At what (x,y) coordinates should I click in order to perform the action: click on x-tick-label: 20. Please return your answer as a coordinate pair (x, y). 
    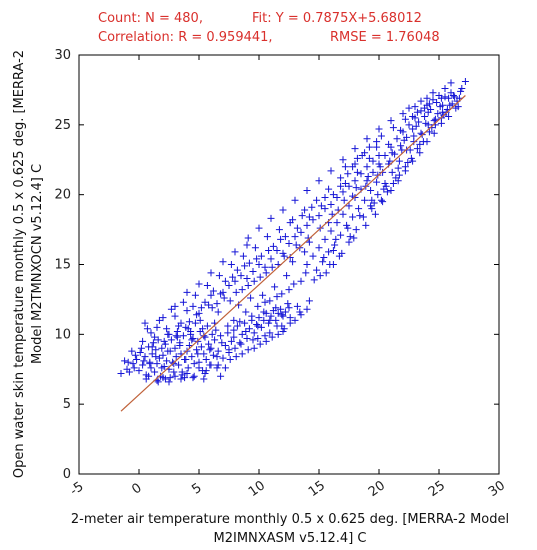
    Looking at the image, I should click on (377, 489).